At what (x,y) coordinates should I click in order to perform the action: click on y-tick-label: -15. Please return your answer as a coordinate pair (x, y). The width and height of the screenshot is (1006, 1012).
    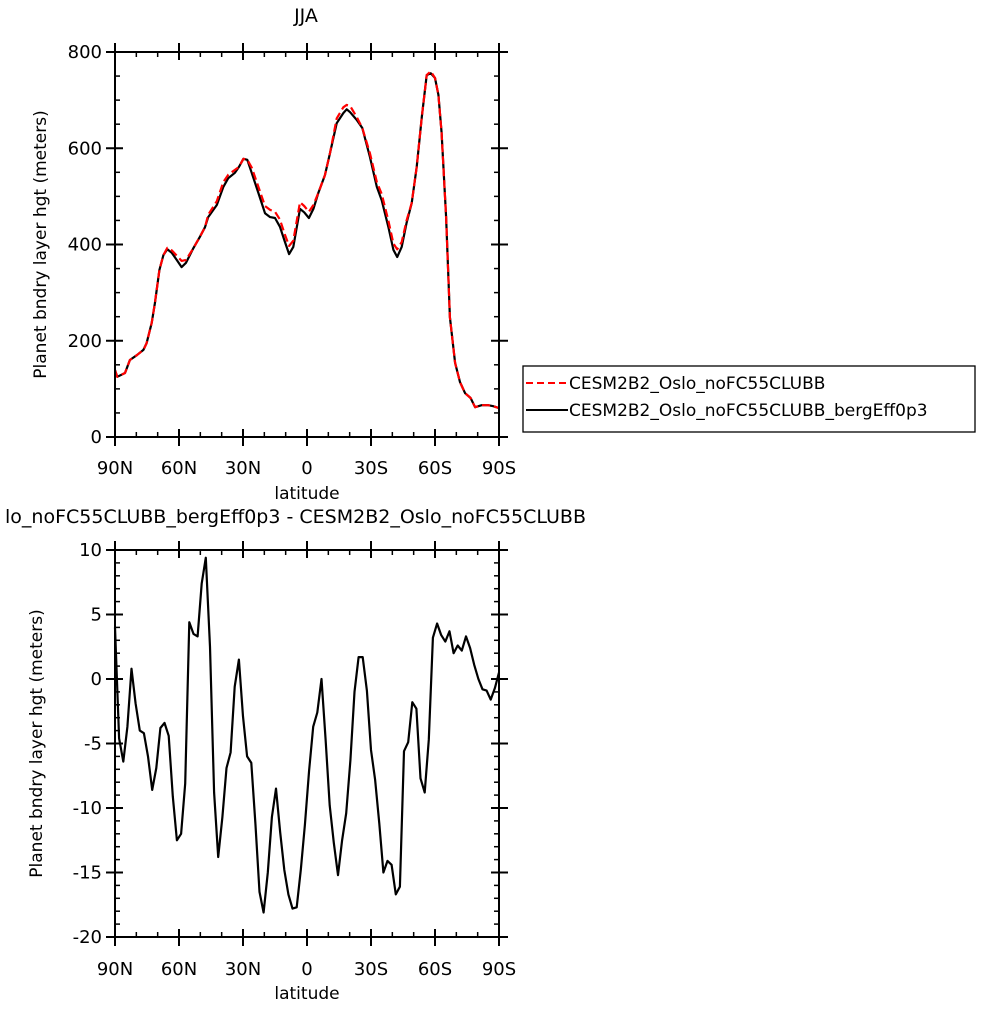
    Looking at the image, I should click on (87, 873).